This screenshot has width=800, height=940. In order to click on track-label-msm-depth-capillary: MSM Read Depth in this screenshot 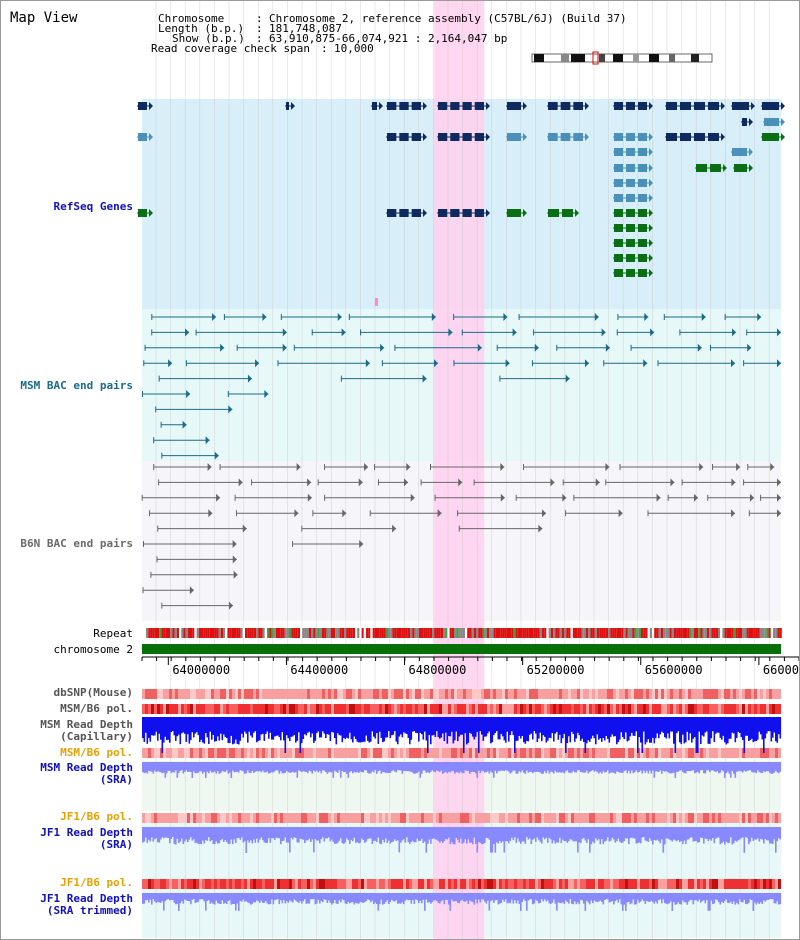, I will do `click(86, 724)`.